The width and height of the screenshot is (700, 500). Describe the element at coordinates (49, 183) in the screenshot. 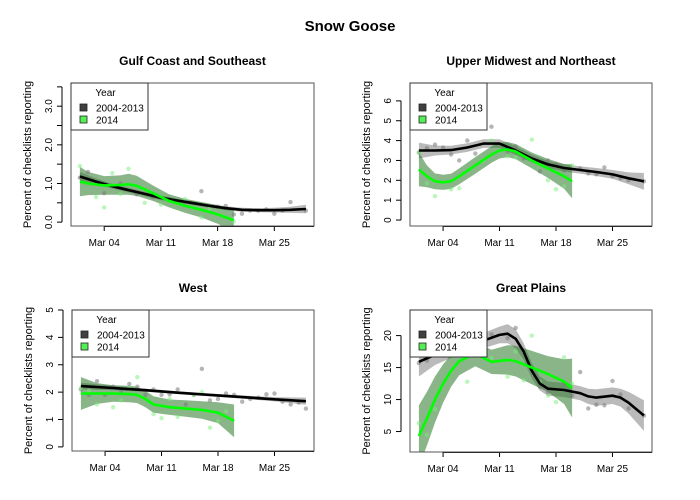

I see `y-tick-label: 1.0` at that location.